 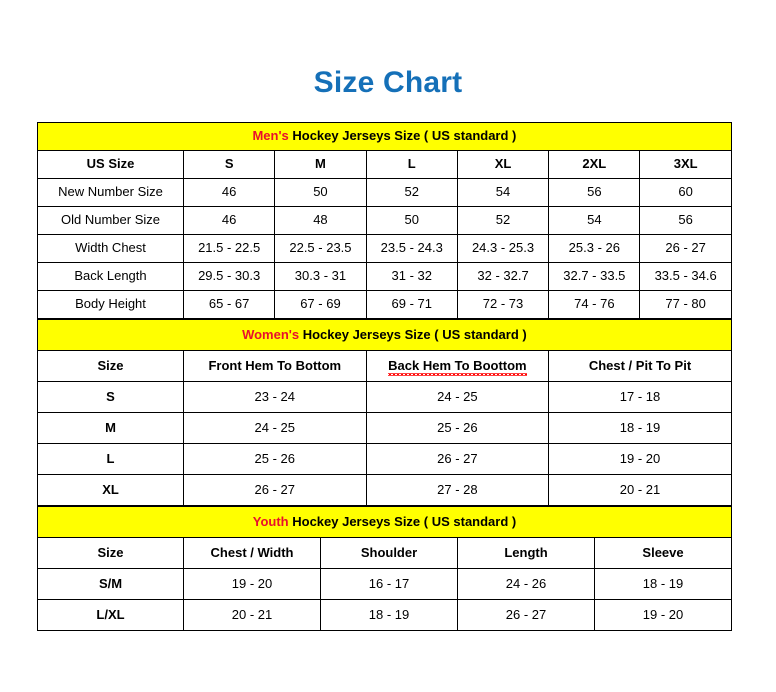 What do you see at coordinates (640, 397) in the screenshot?
I see `womens-cell: 17 - 18` at bounding box center [640, 397].